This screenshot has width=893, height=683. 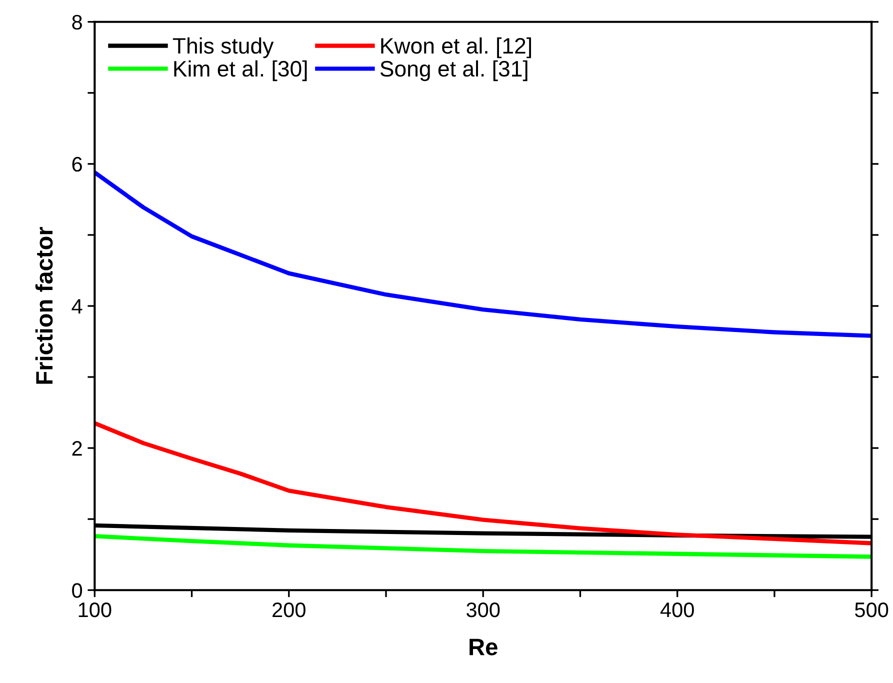 What do you see at coordinates (240, 71) in the screenshot?
I see `legend-label: Kim et al. [30]` at bounding box center [240, 71].